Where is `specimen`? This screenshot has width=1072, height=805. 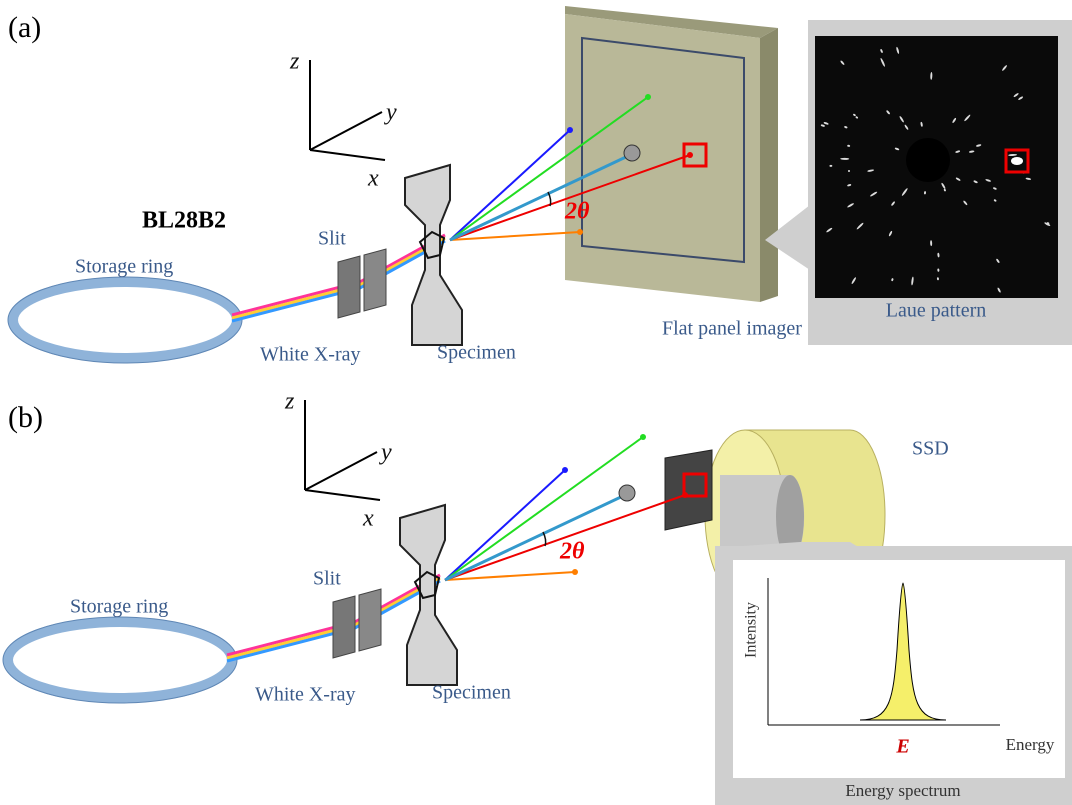
specimen is located at coordinates (428, 594).